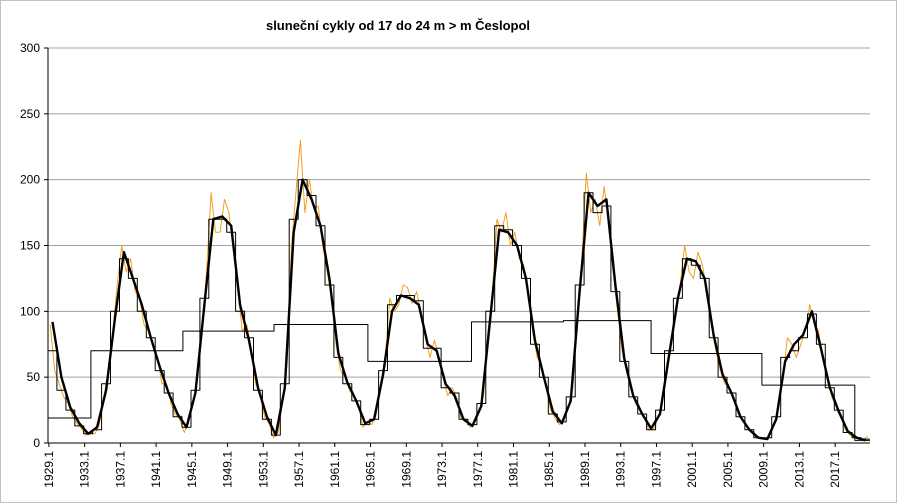  I want to click on y-tick-label: 150, so click(30, 246).